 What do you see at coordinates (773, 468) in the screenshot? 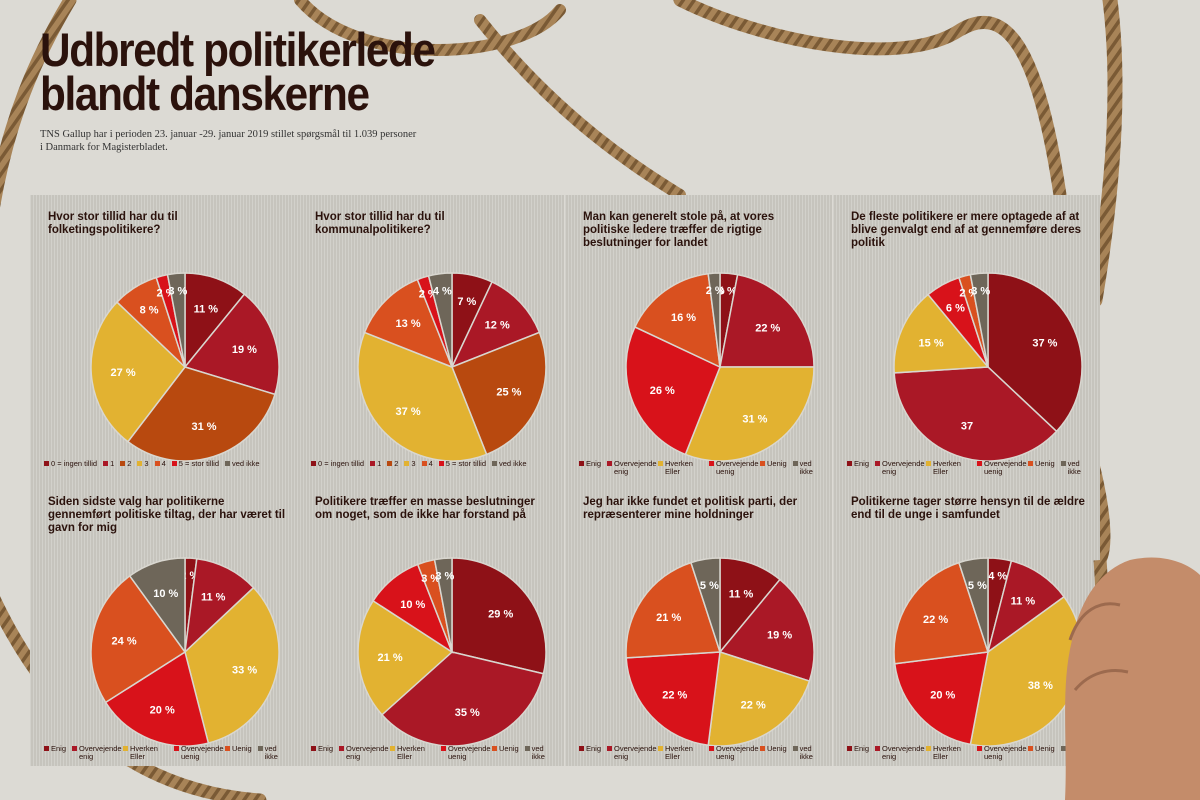
I see `legend-item: Uenig` at bounding box center [773, 468].